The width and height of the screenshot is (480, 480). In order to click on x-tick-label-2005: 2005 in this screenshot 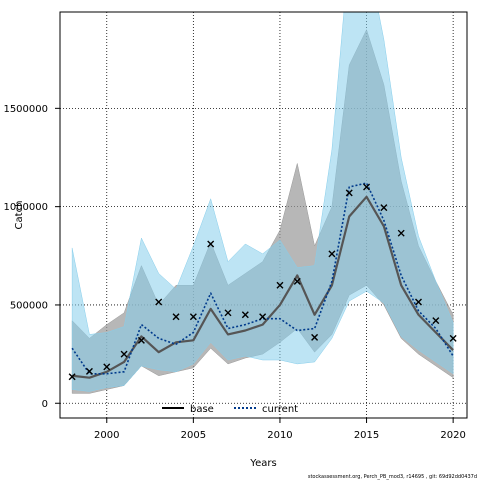, I will do `click(193, 435)`.